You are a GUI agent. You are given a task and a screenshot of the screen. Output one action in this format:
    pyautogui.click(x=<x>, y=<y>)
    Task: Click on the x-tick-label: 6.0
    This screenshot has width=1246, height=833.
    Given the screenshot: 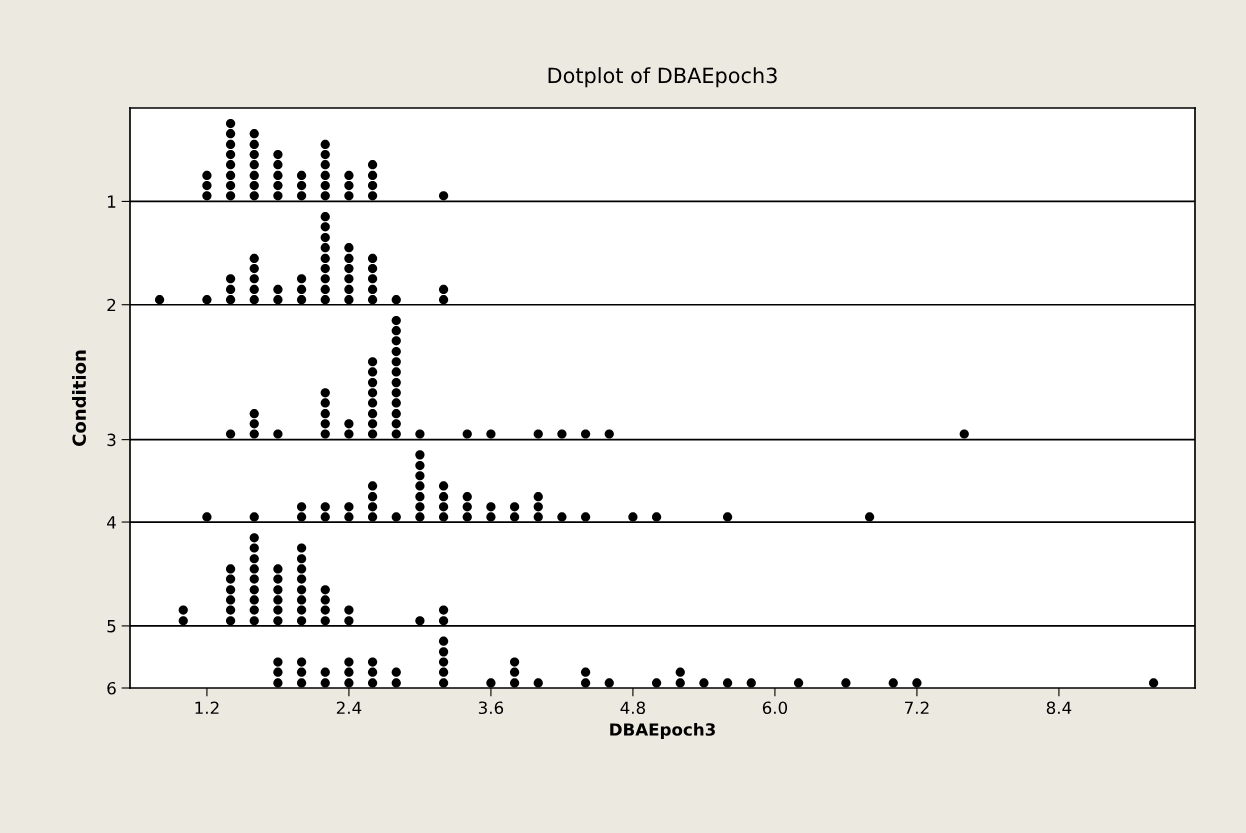 What is the action you would take?
    pyautogui.click(x=775, y=708)
    